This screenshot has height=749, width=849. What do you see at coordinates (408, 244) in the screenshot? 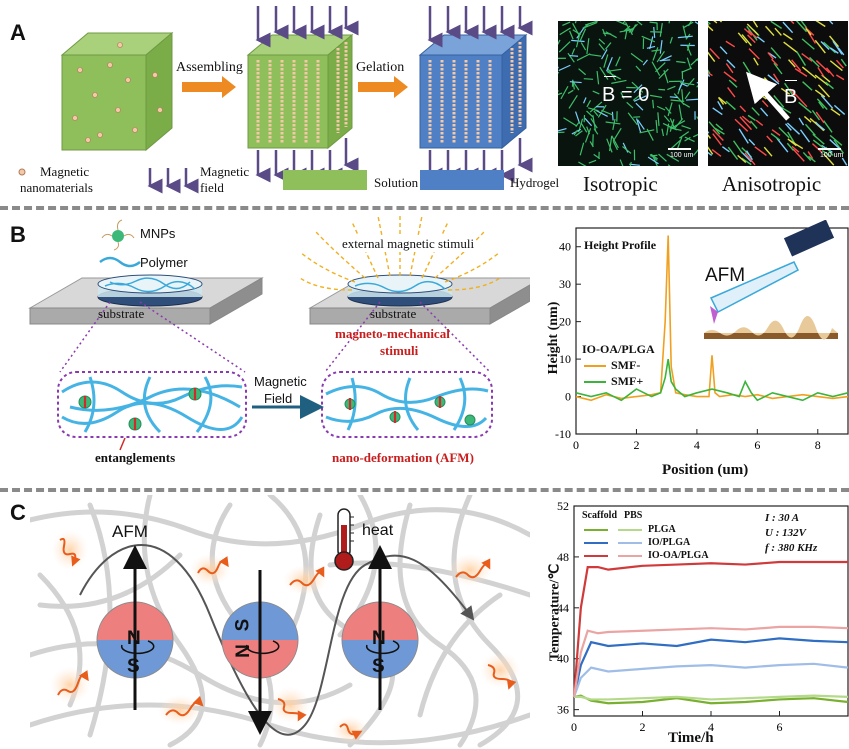
I see `external-stimuli-label: external magnetic stimuli` at bounding box center [408, 244].